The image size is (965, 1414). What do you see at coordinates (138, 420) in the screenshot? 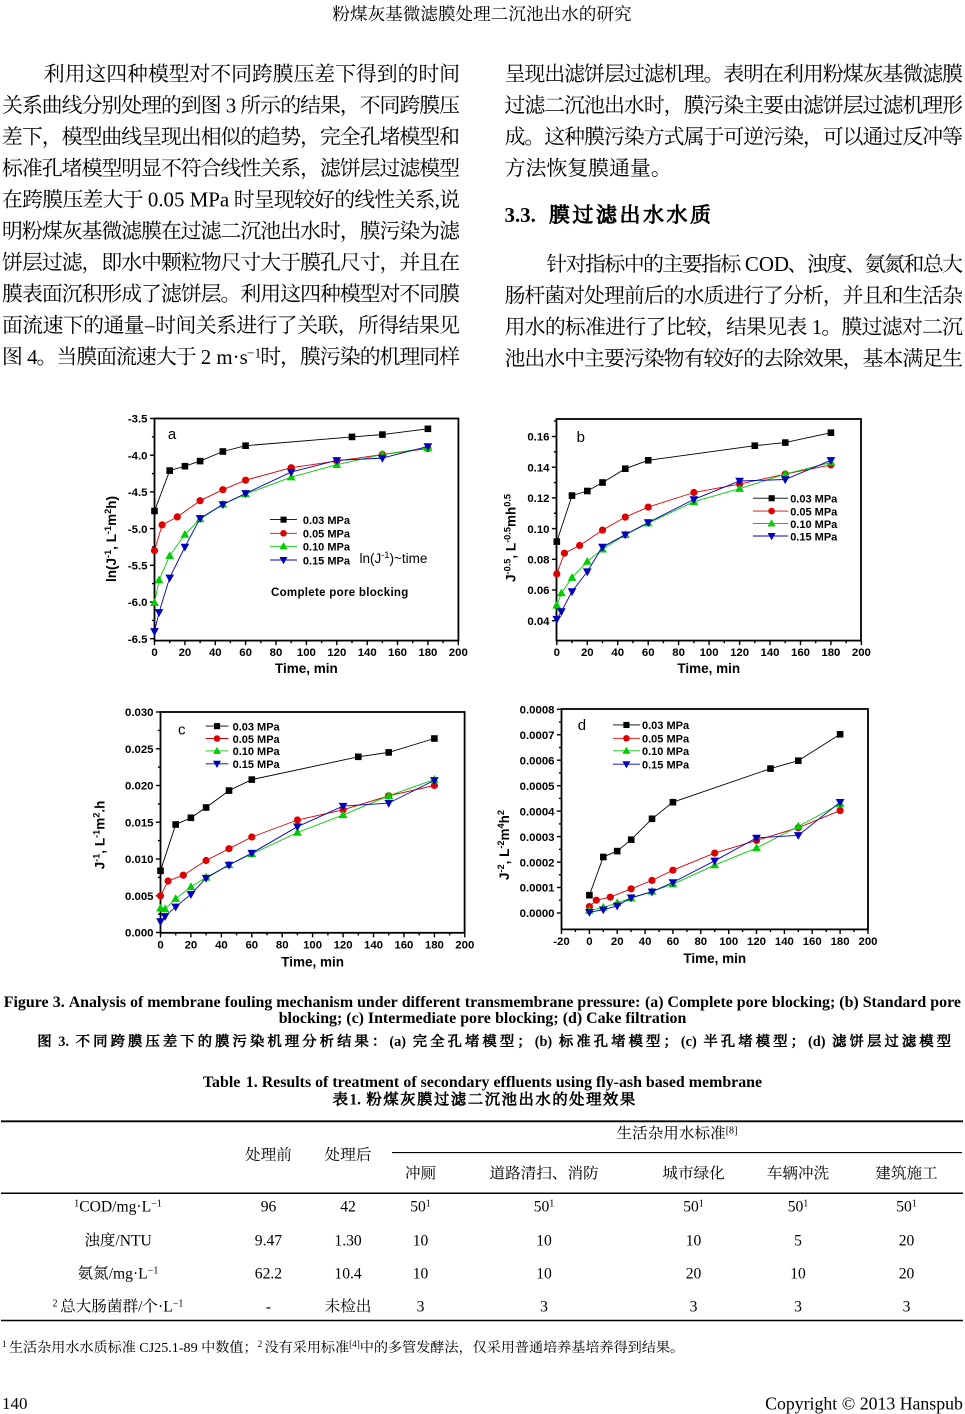
I see `svg-text: -3.5` at bounding box center [138, 420].